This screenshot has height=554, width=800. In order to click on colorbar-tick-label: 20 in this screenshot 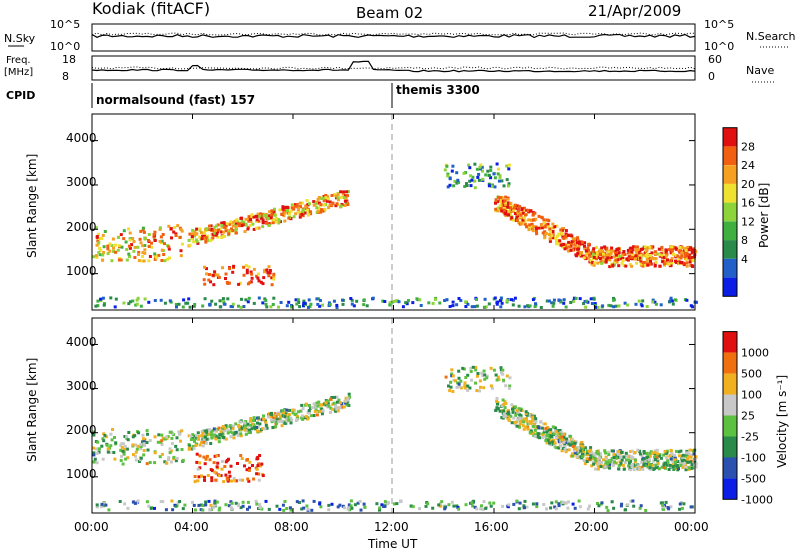, I will do `click(748, 184)`.